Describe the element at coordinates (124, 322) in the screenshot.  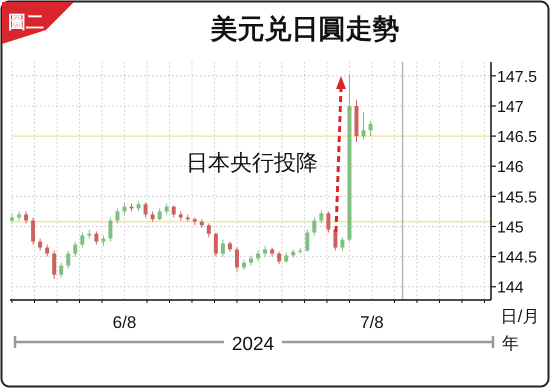
I see `x-tick-label: 6/8` at that location.